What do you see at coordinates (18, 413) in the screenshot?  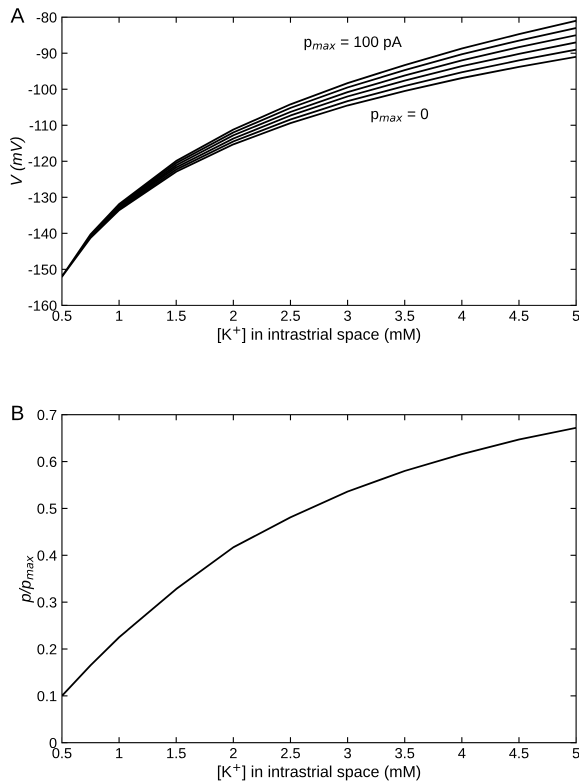 I see `chart-title: B` at bounding box center [18, 413].